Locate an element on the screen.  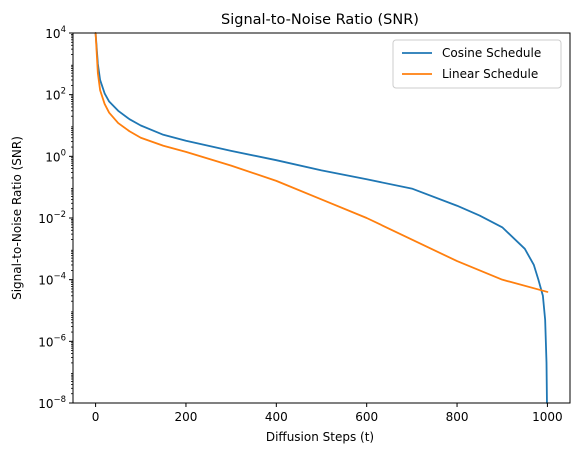
y-tick-label: 10² is located at coordinates (55, 95).